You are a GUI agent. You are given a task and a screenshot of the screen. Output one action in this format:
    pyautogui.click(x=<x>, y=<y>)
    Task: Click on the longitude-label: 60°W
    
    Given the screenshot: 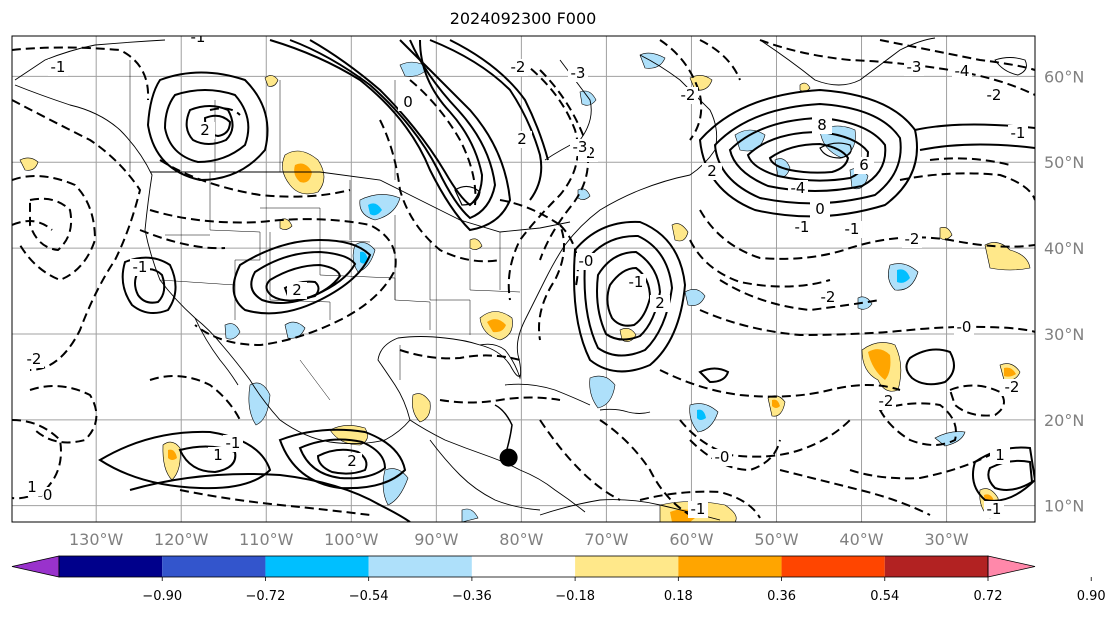 What is the action you would take?
    pyautogui.click(x=691, y=539)
    